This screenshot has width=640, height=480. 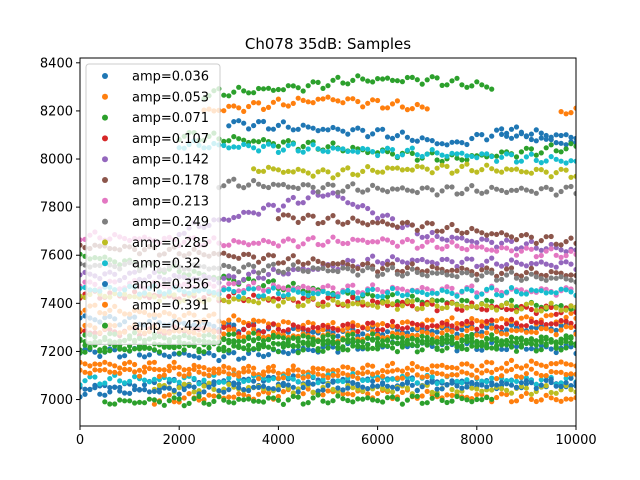 I want to click on x-tick-label: 0, so click(x=80, y=440).